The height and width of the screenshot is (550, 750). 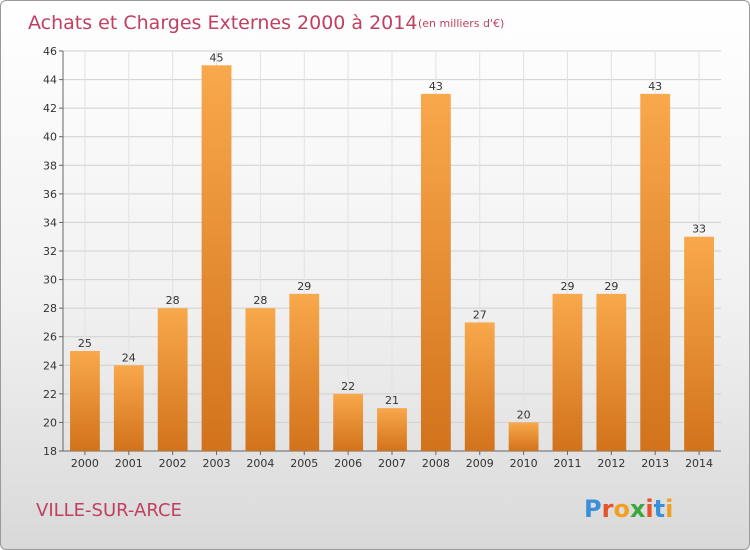 I want to click on value-label-2009: 27, so click(x=480, y=314).